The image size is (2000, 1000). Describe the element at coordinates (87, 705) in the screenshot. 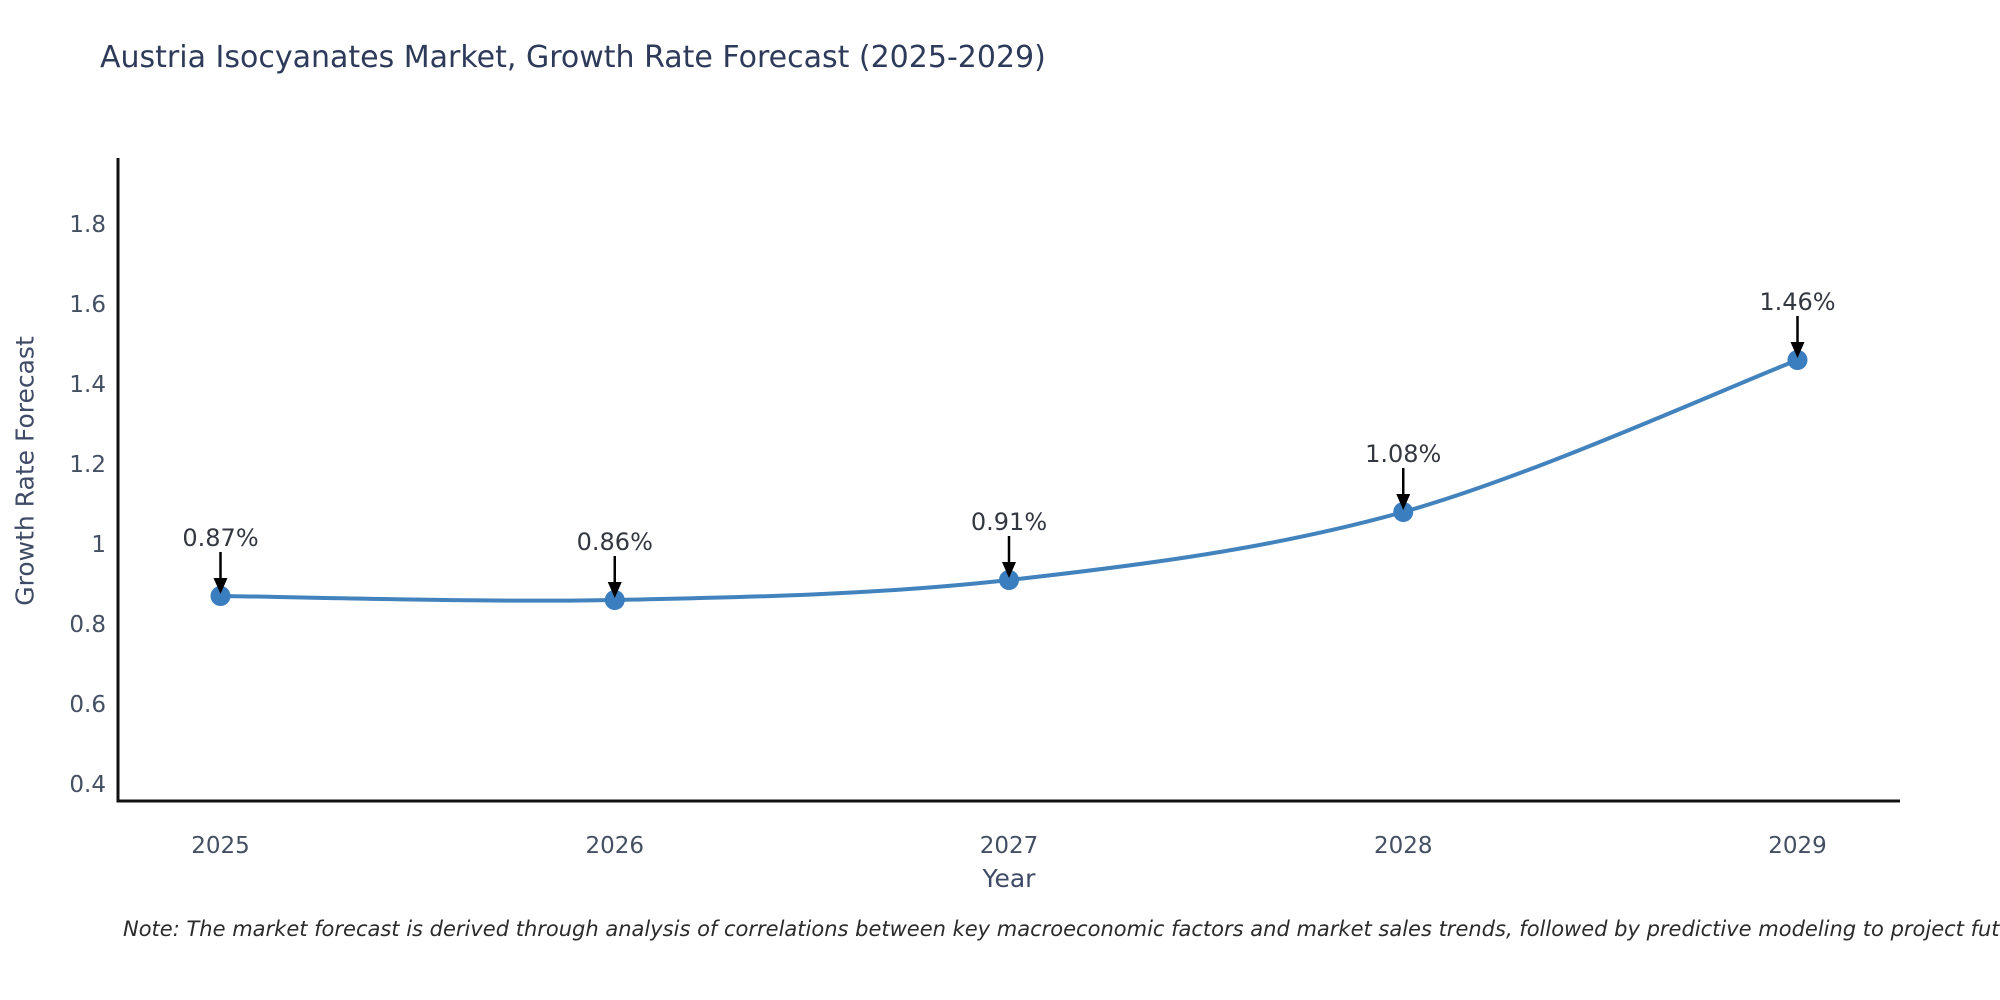

I see `y-tick-label: 0.6` at that location.